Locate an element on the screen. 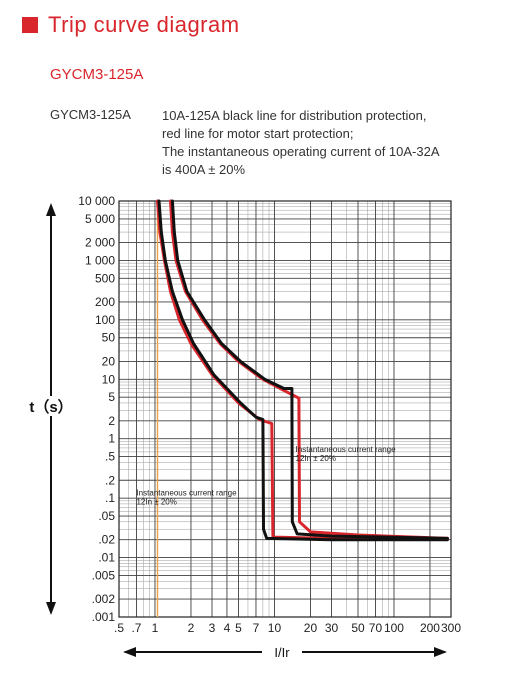 The height and width of the screenshot is (685, 517). y-tick-label: 1 is located at coordinates (111, 439).